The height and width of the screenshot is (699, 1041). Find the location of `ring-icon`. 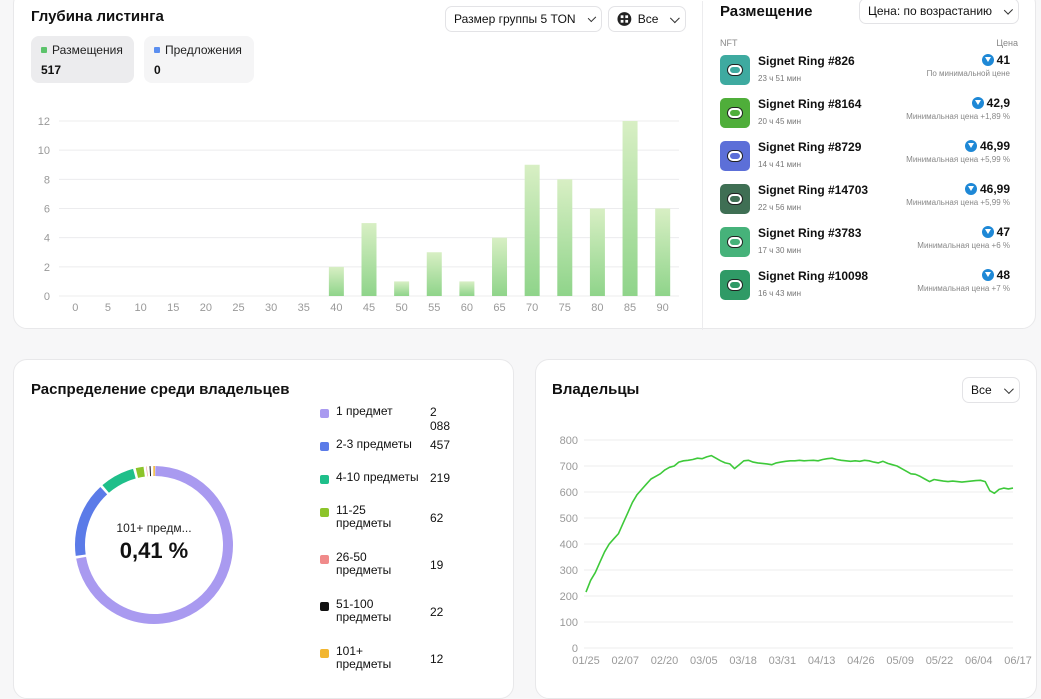

ring-icon is located at coordinates (735, 285).